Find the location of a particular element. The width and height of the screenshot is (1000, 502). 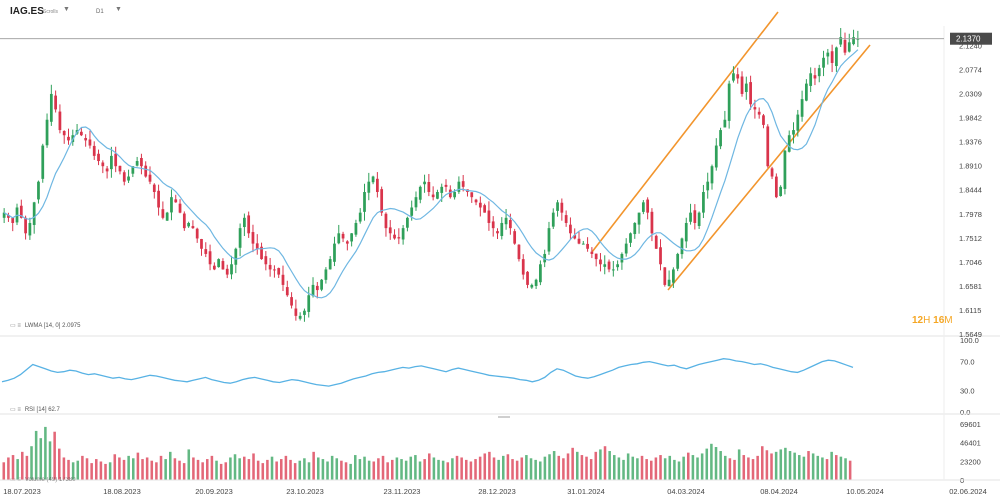

interval-dropdown-arrow-icon: ▼ is located at coordinates (118, 9).